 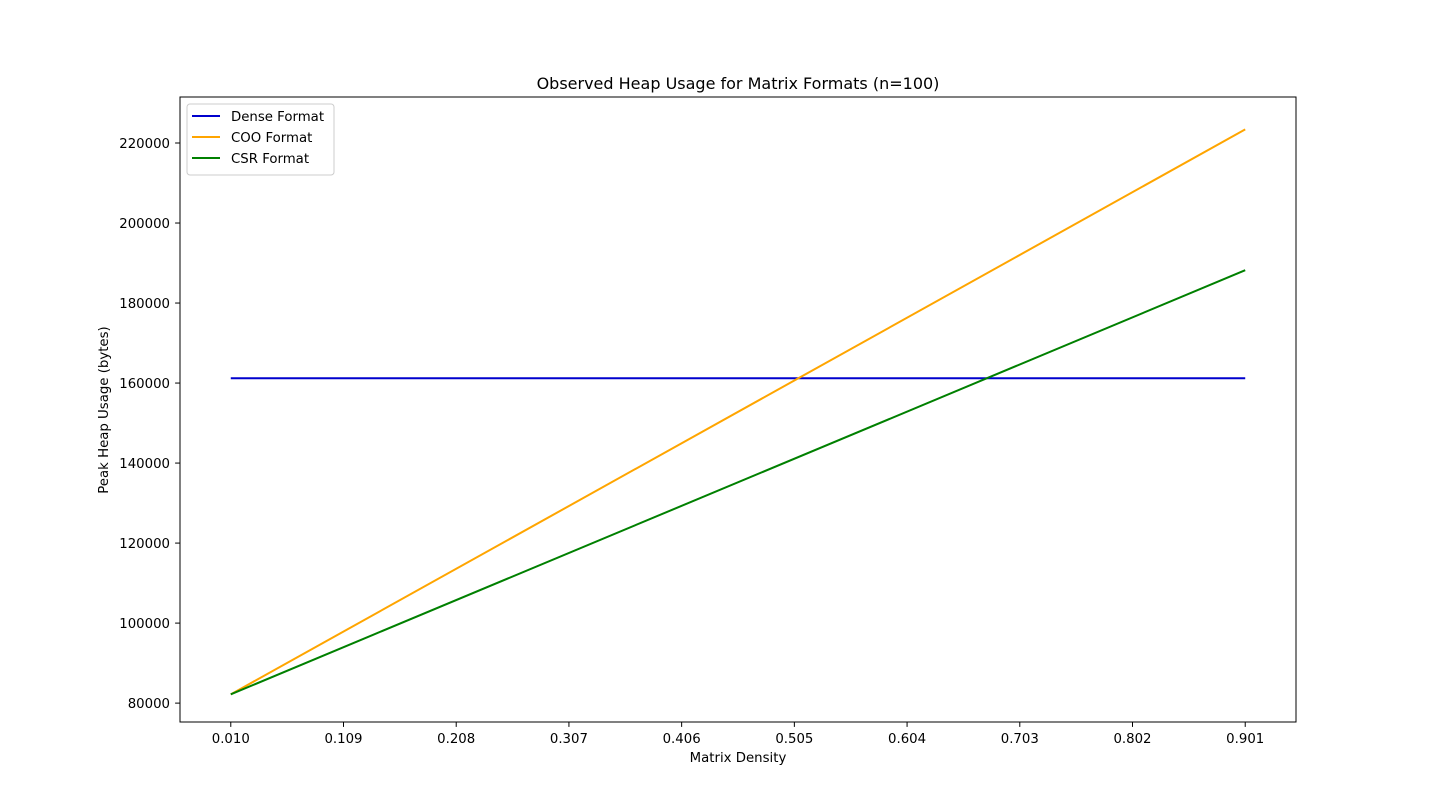 What do you see at coordinates (738, 758) in the screenshot?
I see `x-axis-label: Matrix Density` at bounding box center [738, 758].